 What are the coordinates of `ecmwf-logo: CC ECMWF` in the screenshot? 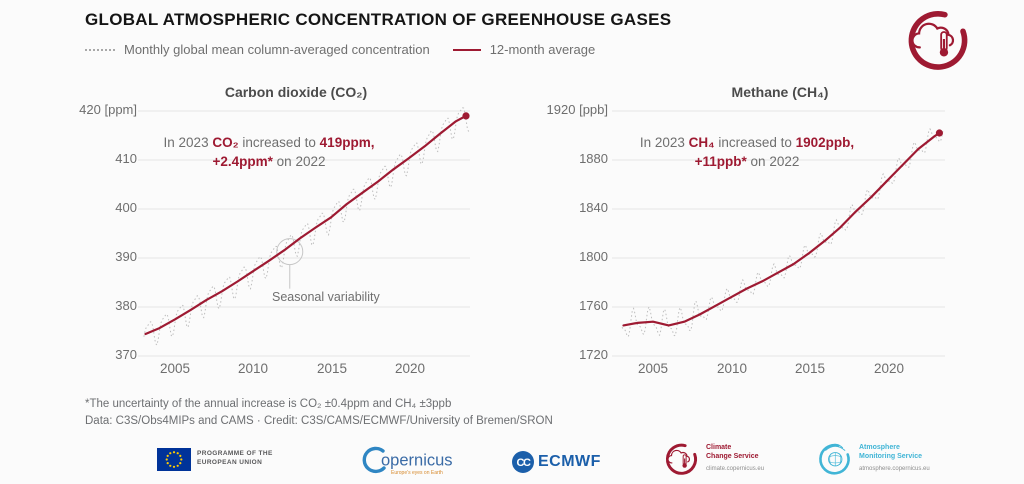 It's located at (556, 462).